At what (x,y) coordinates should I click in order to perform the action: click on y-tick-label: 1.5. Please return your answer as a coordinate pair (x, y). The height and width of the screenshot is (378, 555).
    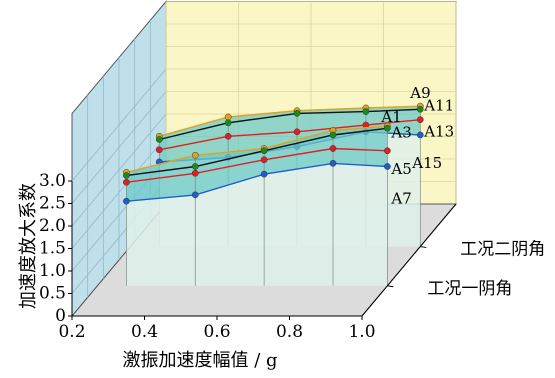
    Looking at the image, I should click on (52, 249).